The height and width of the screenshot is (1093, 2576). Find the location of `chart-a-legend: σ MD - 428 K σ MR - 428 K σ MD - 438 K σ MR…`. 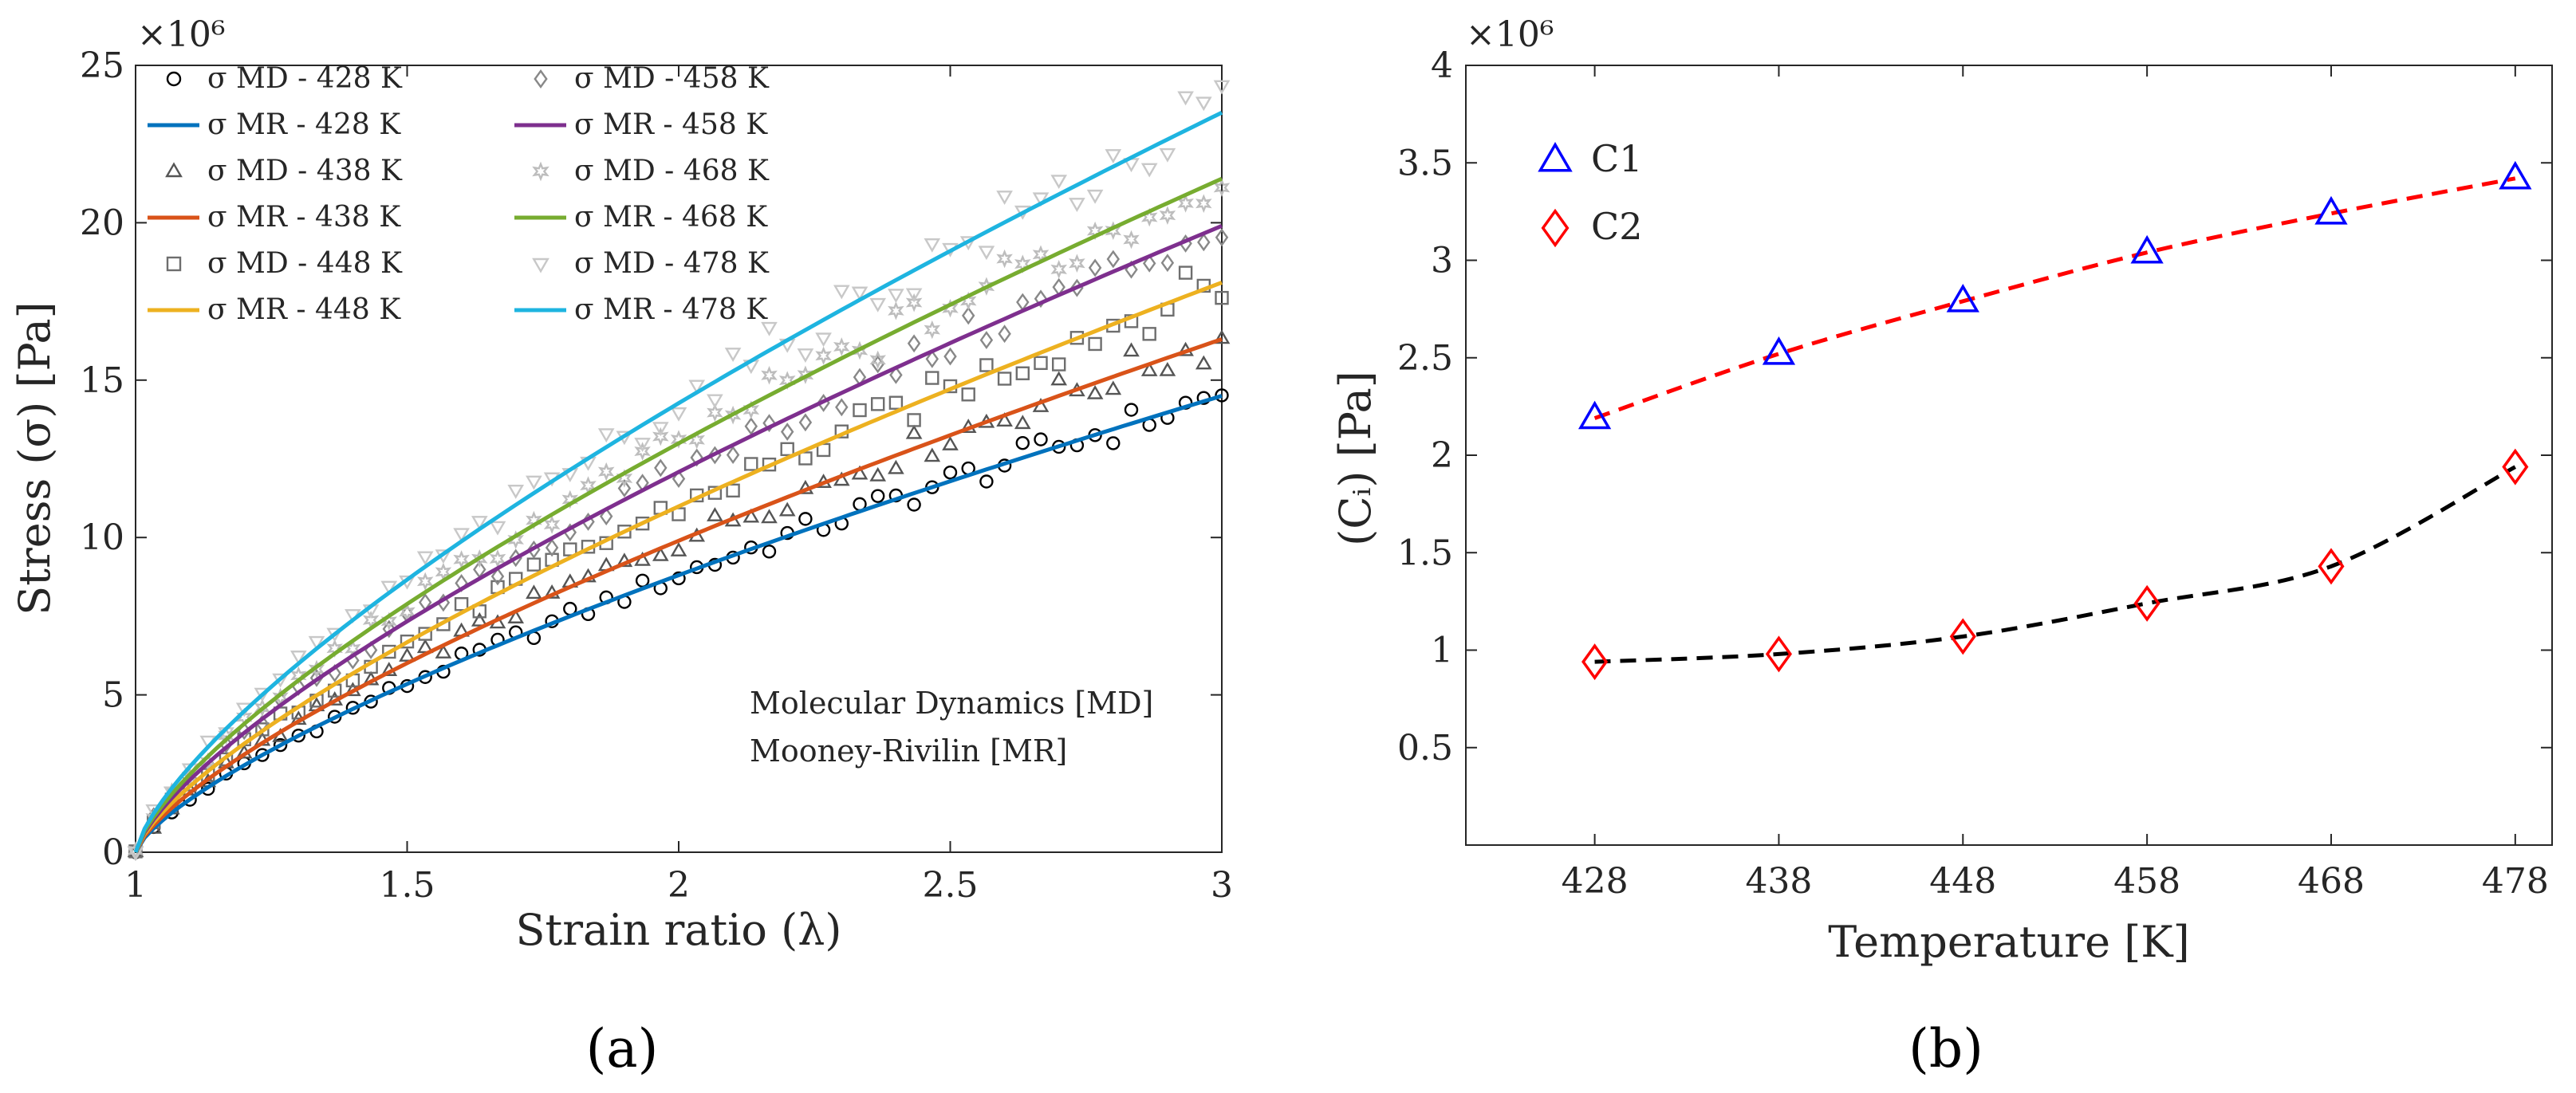

chart-a-legend: σ MD - 428 K σ MR - 428 K σ MD - 438 K σ MR… is located at coordinates (459, 194).